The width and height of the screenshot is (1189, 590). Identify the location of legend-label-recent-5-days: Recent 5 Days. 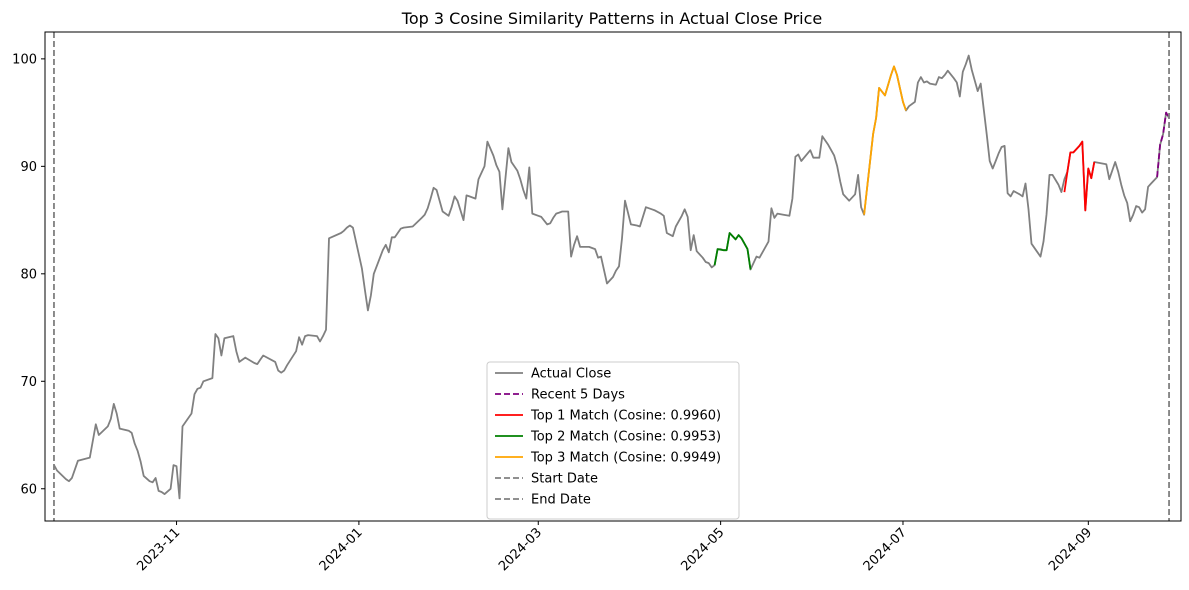
(578, 395).